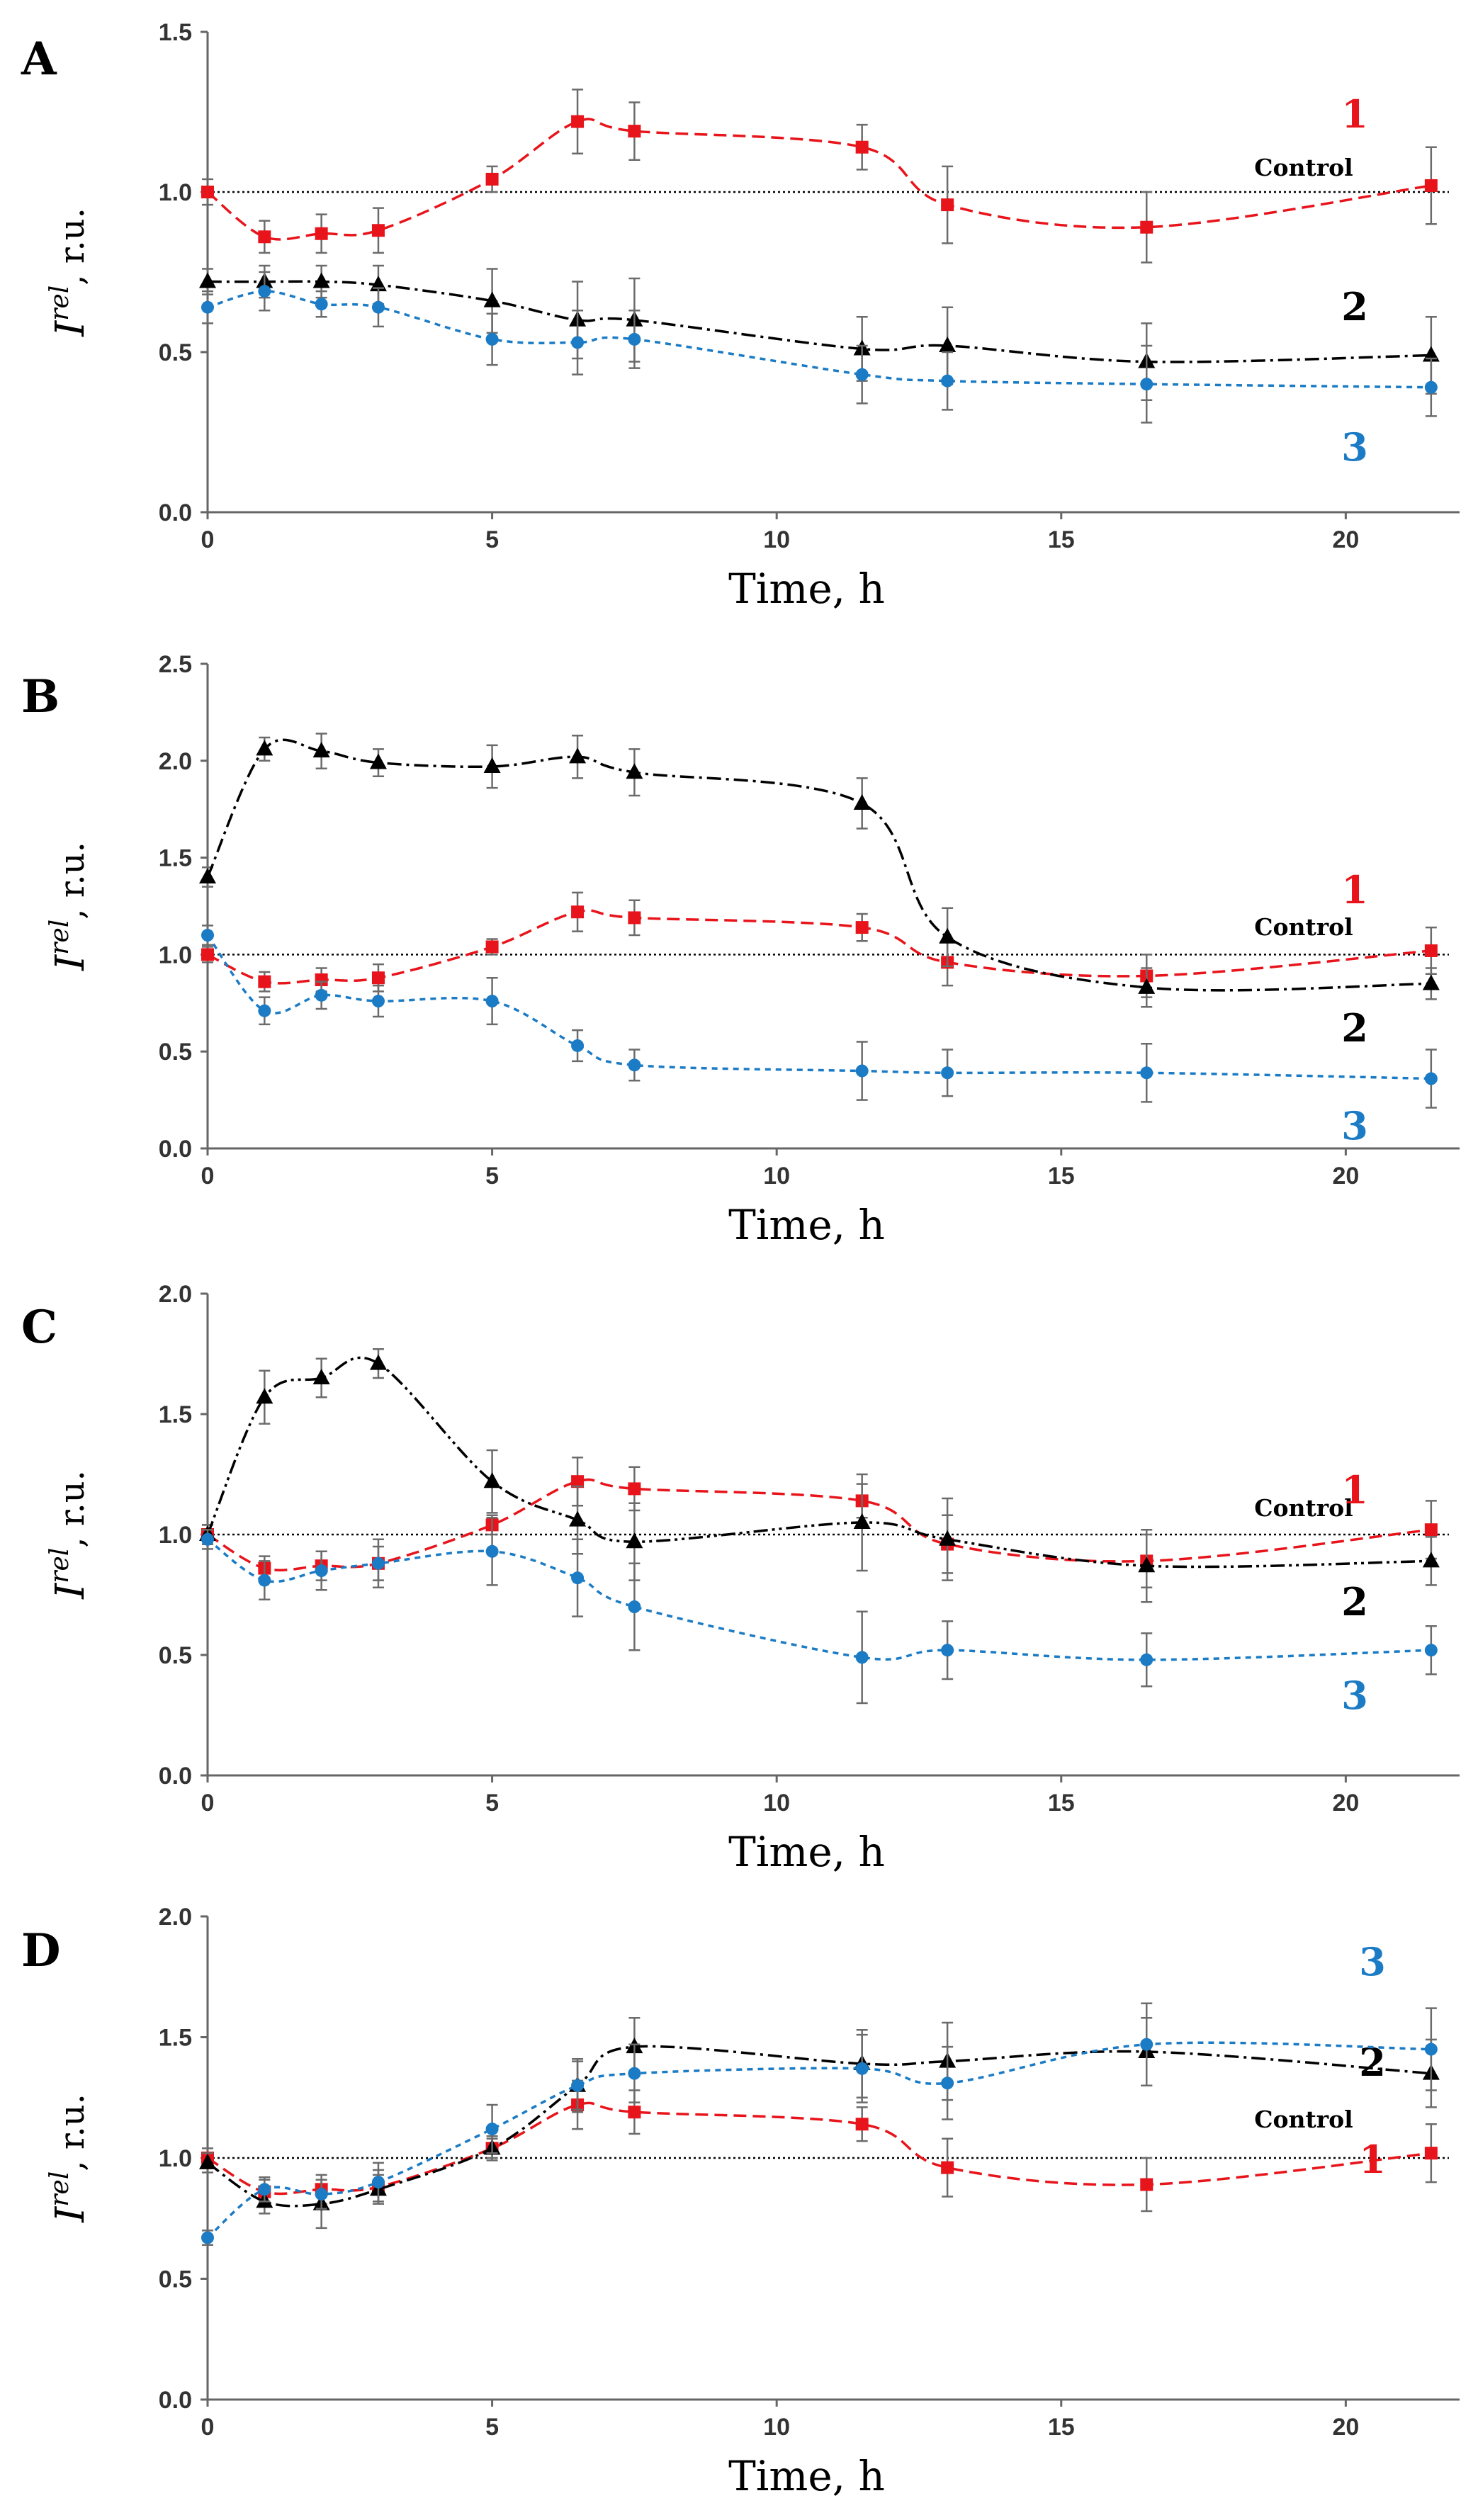 Image resolution: width=1478 pixels, height=2520 pixels. Describe the element at coordinates (41, 1950) in the screenshot. I see `panel-letter: D` at that location.